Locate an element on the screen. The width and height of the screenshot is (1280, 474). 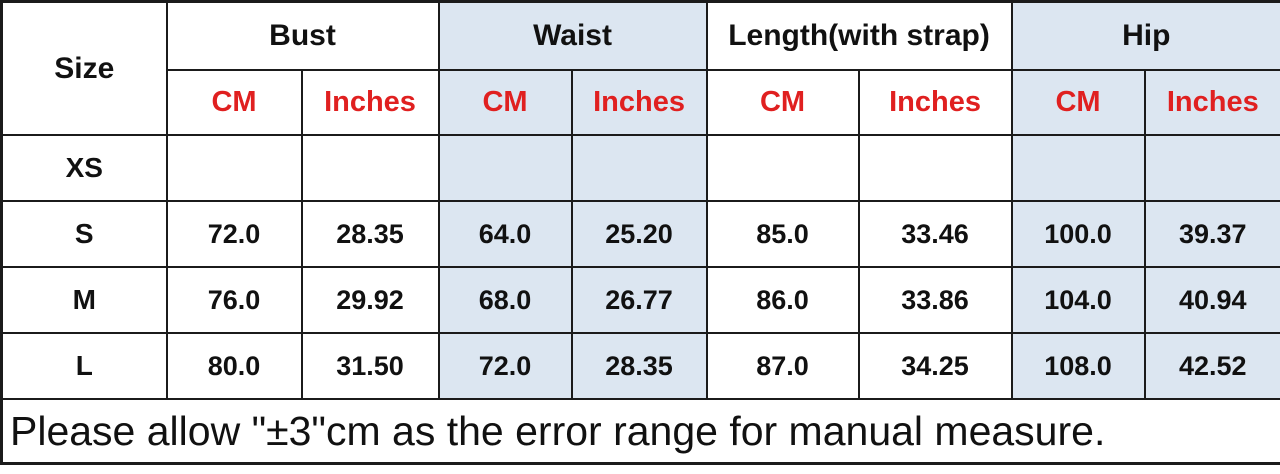
size-label: M is located at coordinates (84, 300).